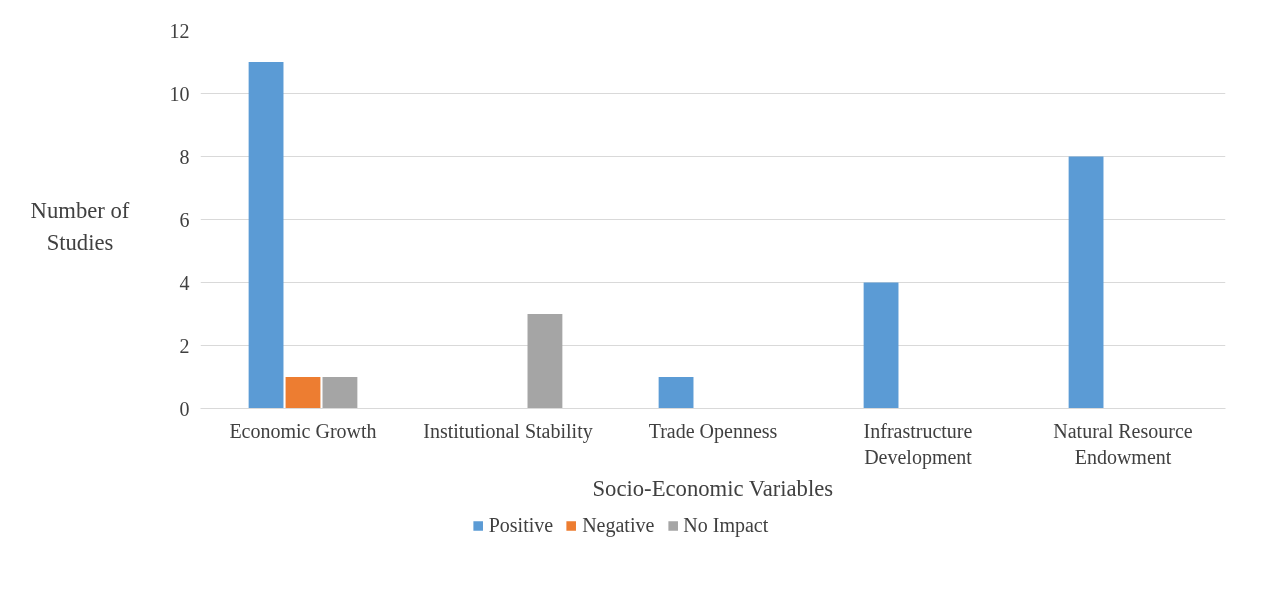  Describe the element at coordinates (184, 156) in the screenshot. I see `y-tick-label: 8` at that location.